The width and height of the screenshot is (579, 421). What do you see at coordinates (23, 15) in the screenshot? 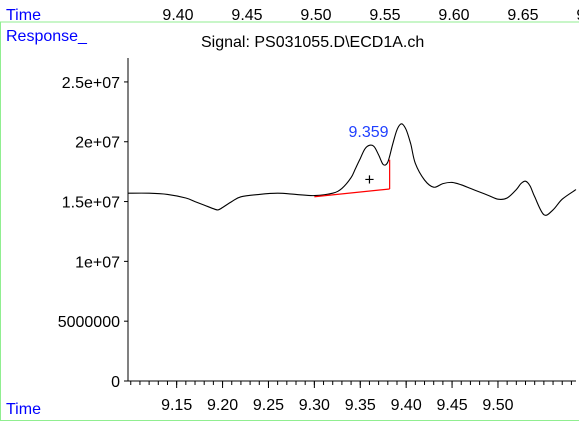
I see `top-axis-label: Time` at bounding box center [23, 15].